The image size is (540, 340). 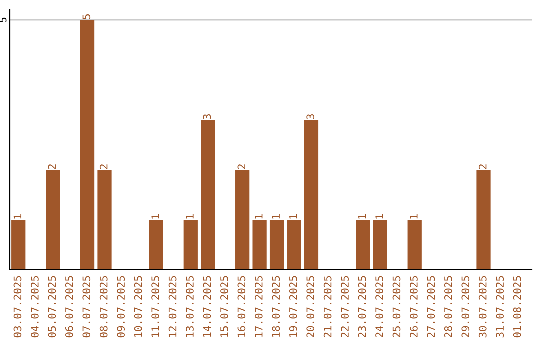 What do you see at coordinates (431, 307) in the screenshot?
I see `x-tick-label: 27.07.2025` at bounding box center [431, 307].